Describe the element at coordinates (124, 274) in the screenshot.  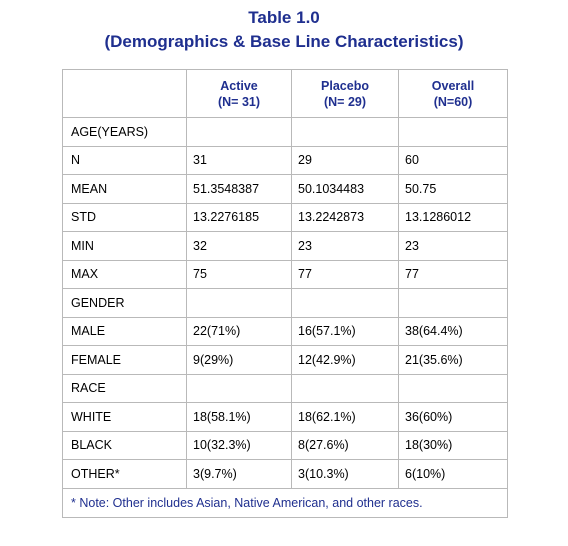
I see `row-label: MAX` at that location.